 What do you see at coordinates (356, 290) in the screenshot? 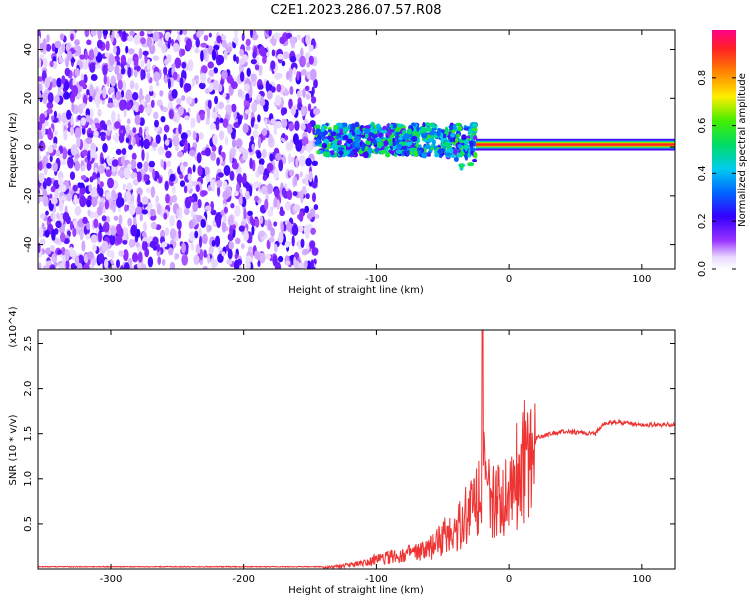
I see `spectrogram-x-label: Height of straight line (km)` at bounding box center [356, 290].